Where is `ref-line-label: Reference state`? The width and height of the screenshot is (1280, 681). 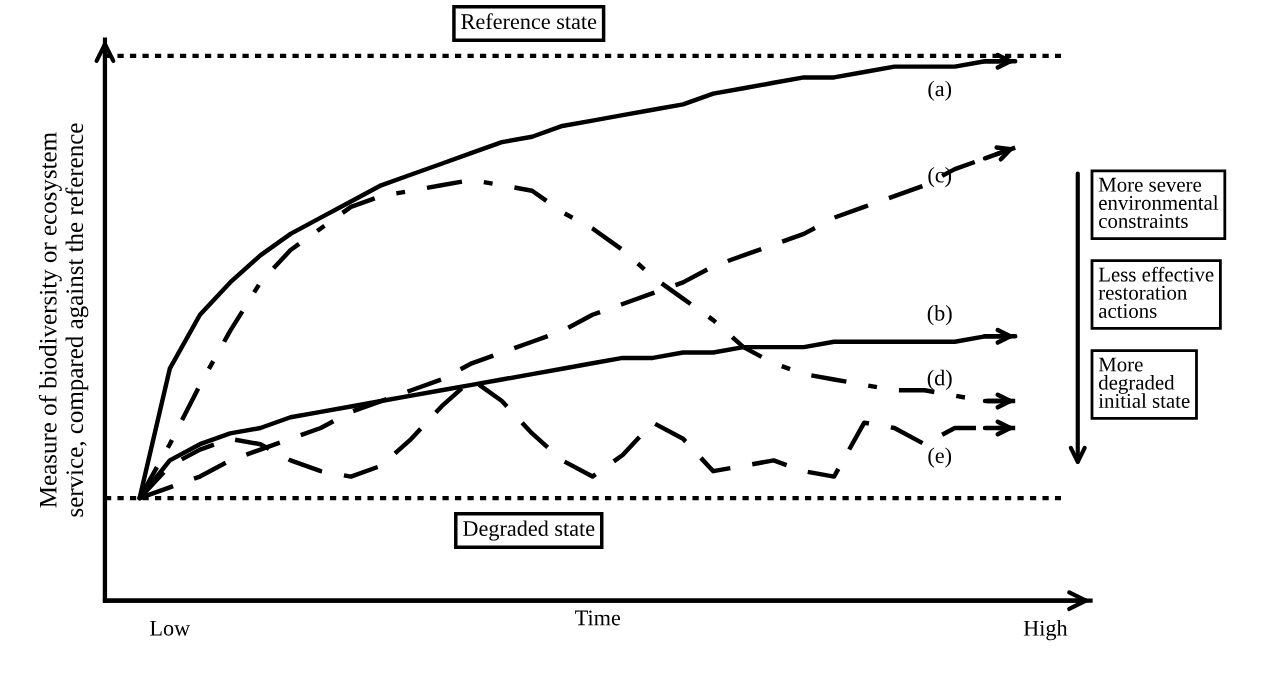 ref-line-label: Reference state is located at coordinates (529, 21).